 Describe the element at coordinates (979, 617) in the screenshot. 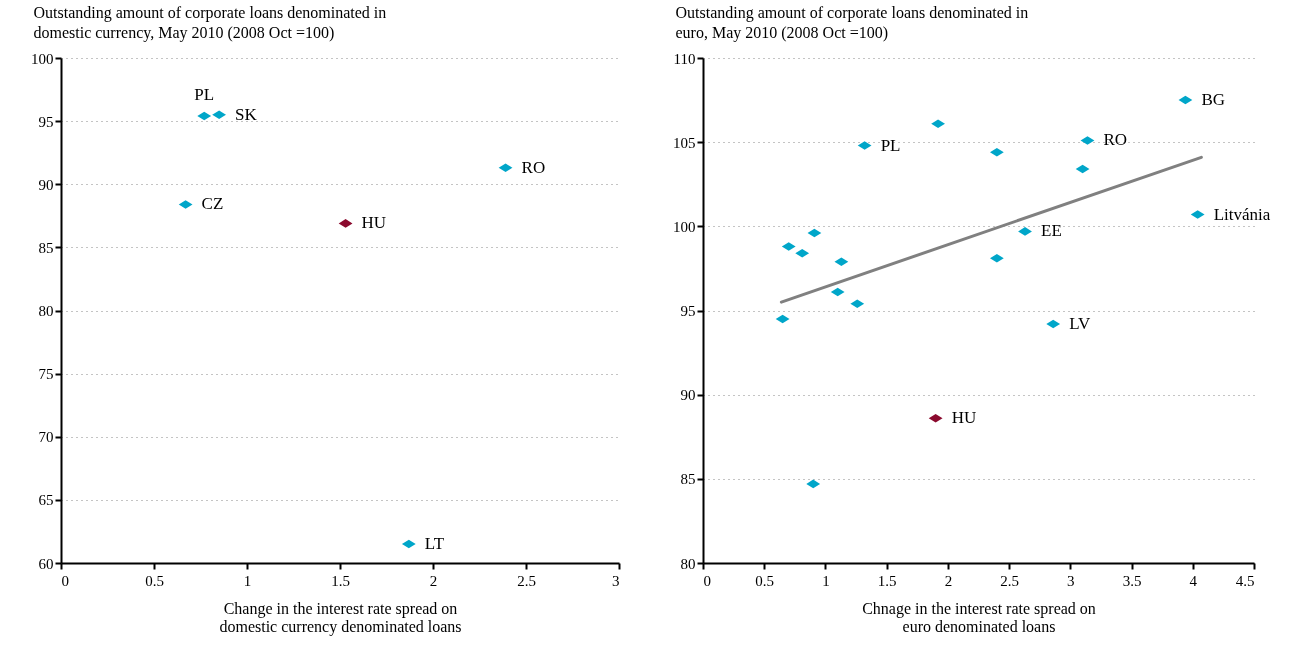

I see `x-axis-title: Chnage in the interest rate spread on euro denominated loans` at that location.